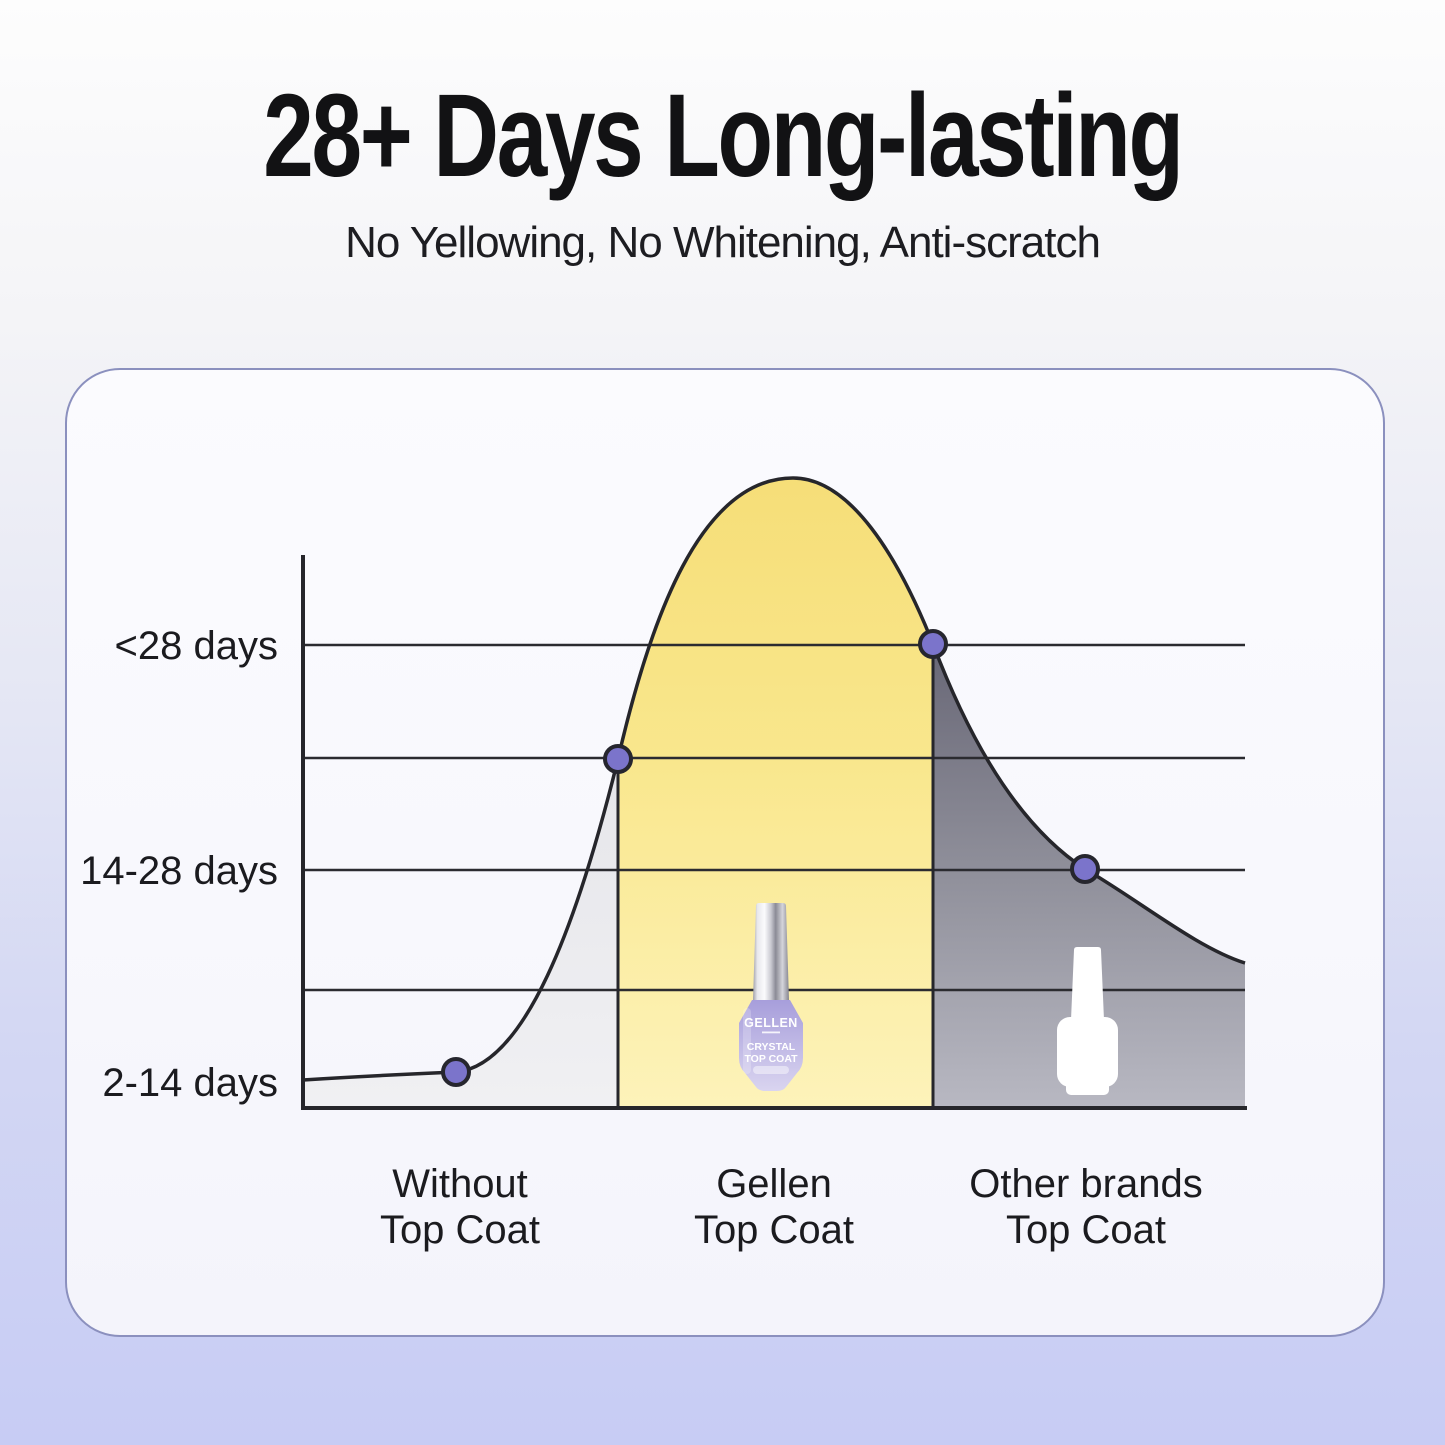  What do you see at coordinates (460, 1184) in the screenshot?
I see `x-label-without-line1: Without` at bounding box center [460, 1184].